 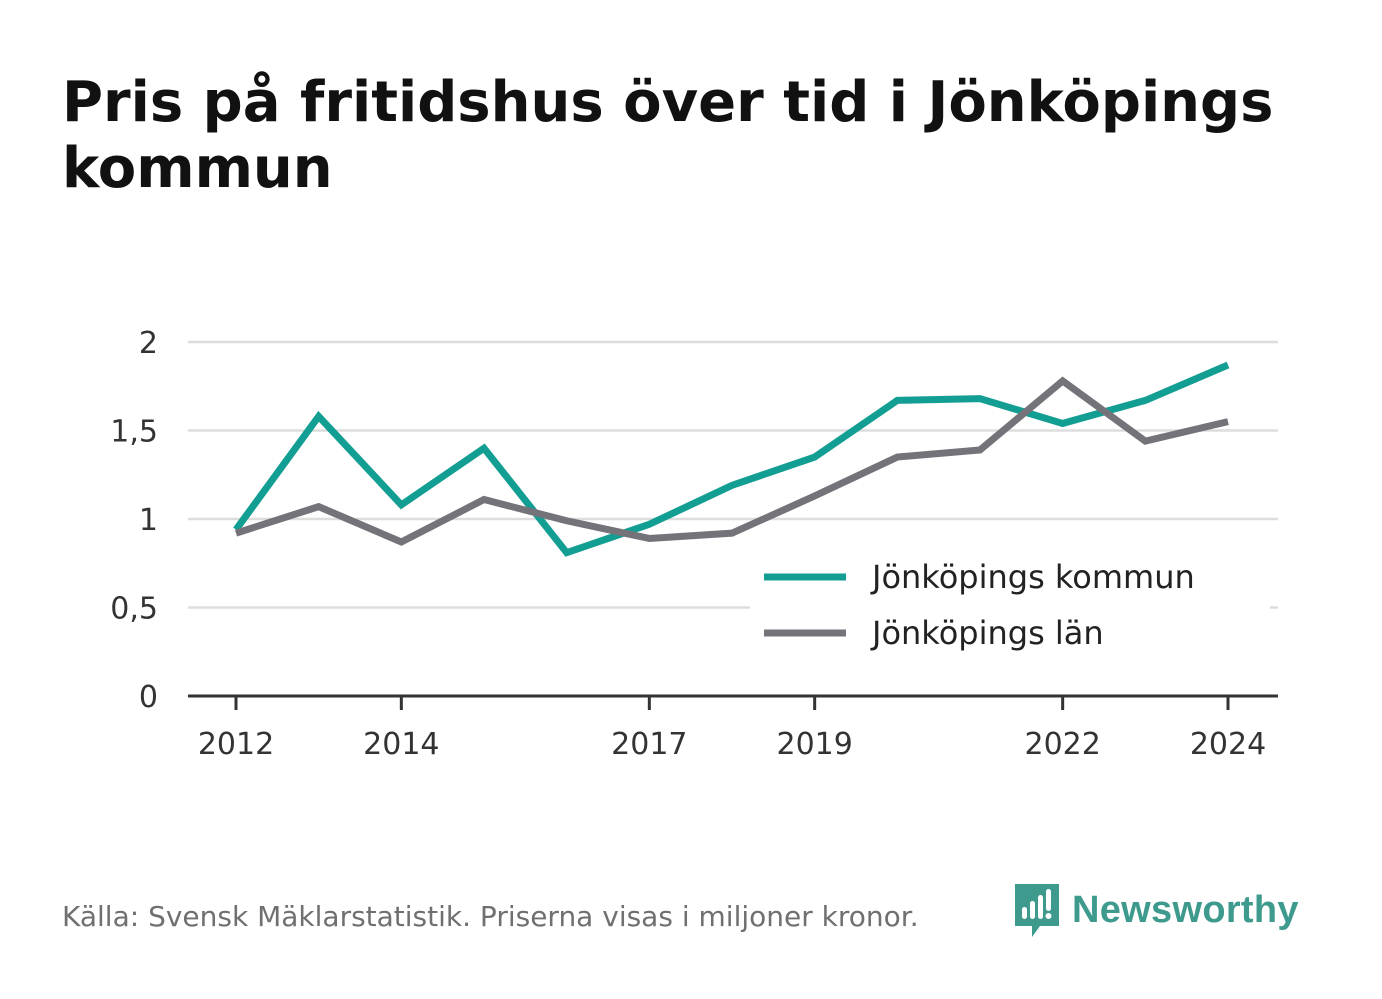 I want to click on legend: Jönköpings kommun Jönköpings län, so click(x=1010, y=607).